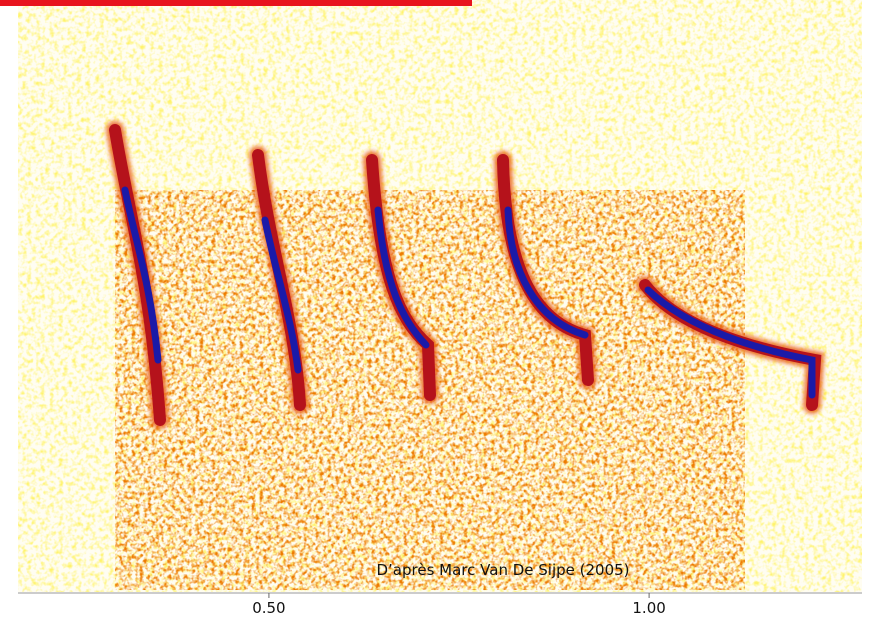 The image size is (880, 624). I want to click on x-tick-label: 0.50, so click(268, 608).